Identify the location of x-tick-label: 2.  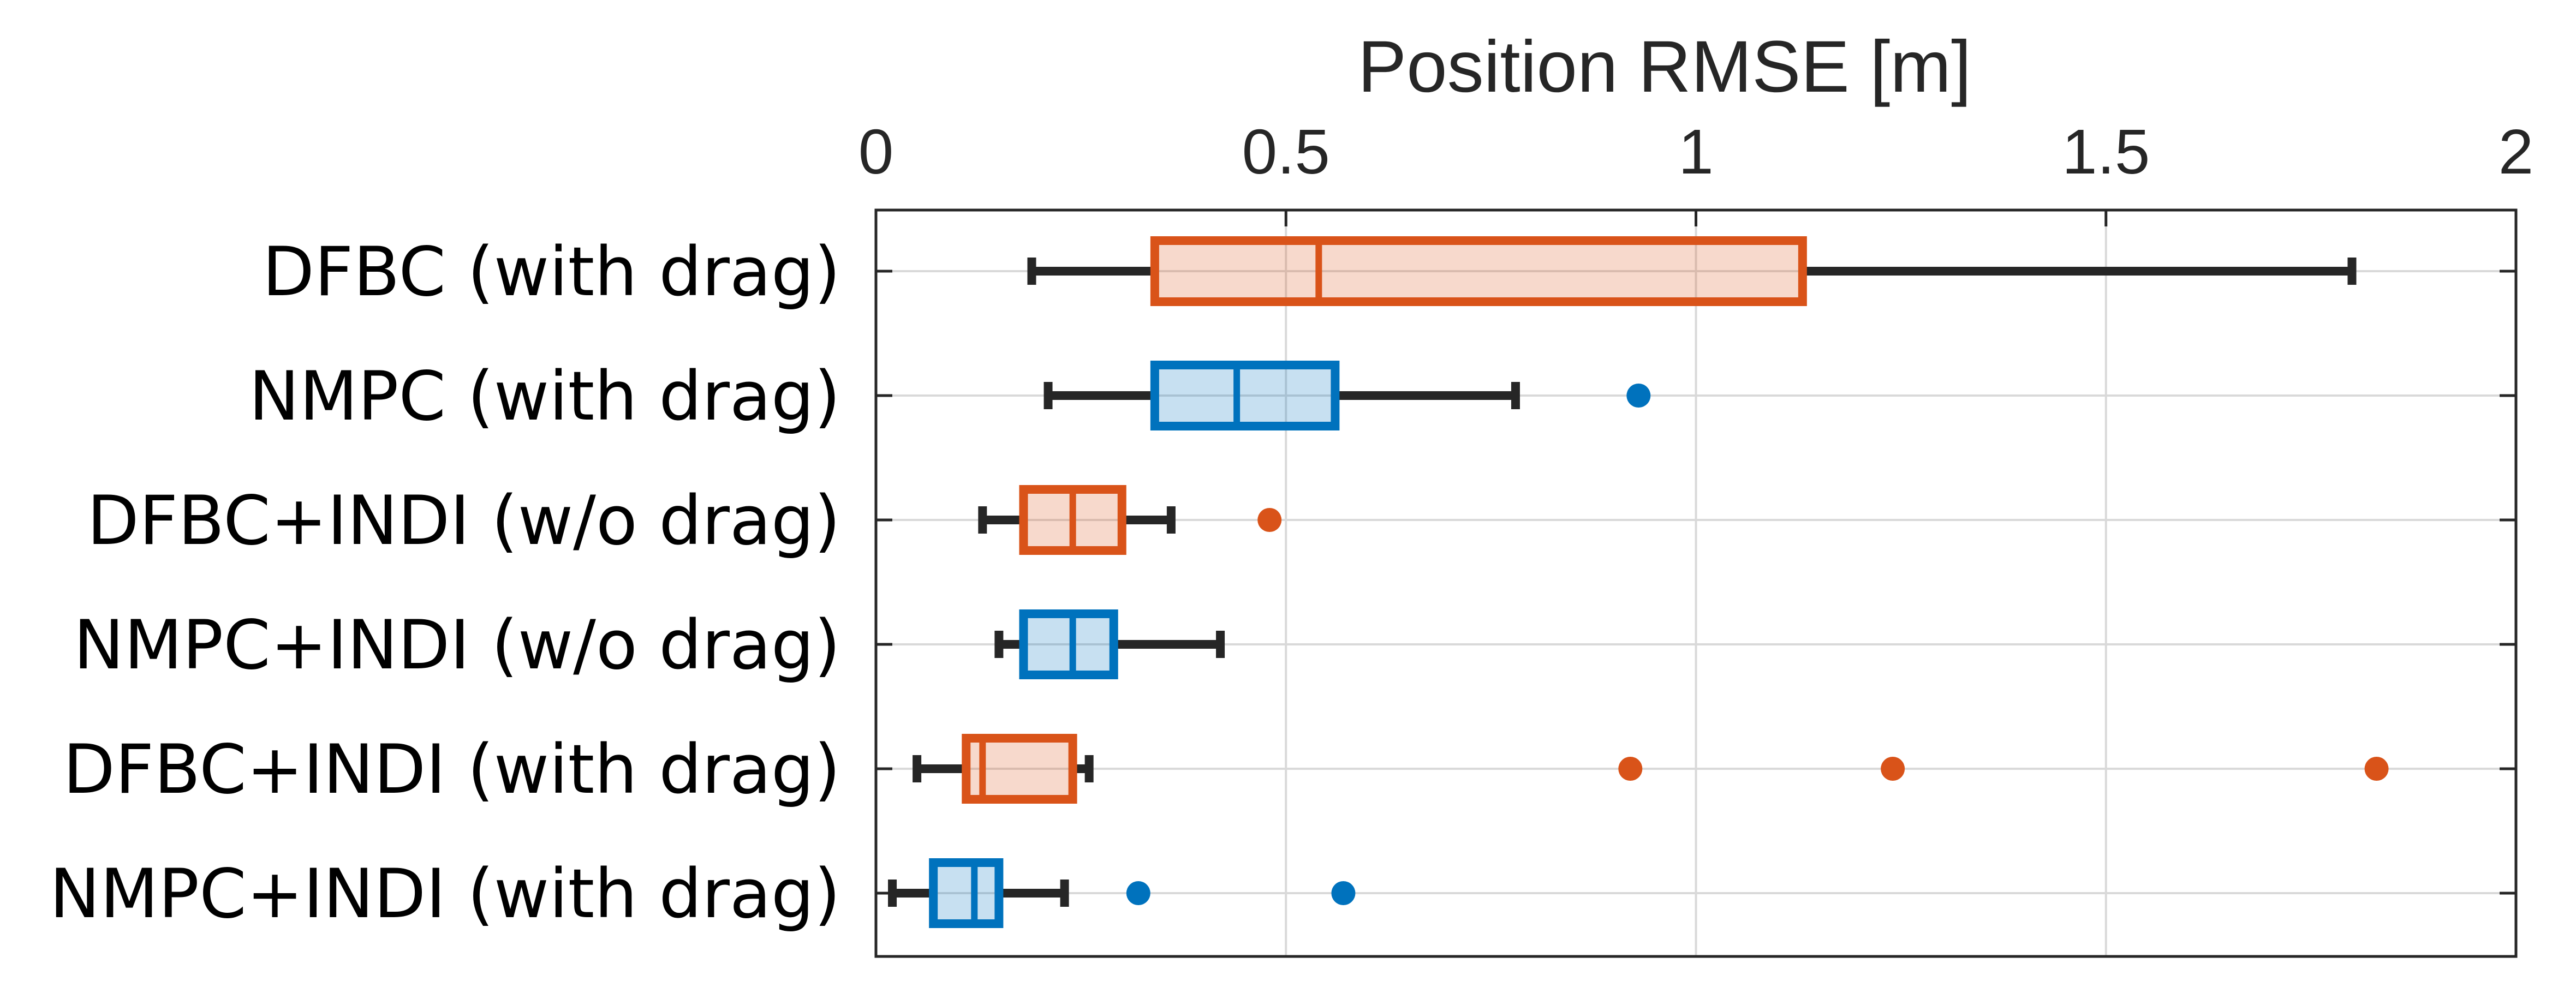
(2516, 151).